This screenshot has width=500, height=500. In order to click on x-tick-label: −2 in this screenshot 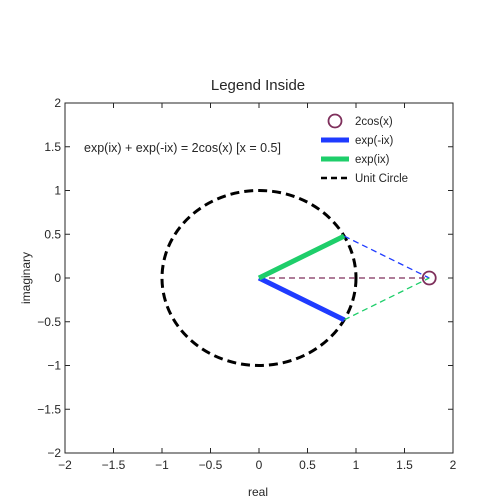, I will do `click(65, 465)`.